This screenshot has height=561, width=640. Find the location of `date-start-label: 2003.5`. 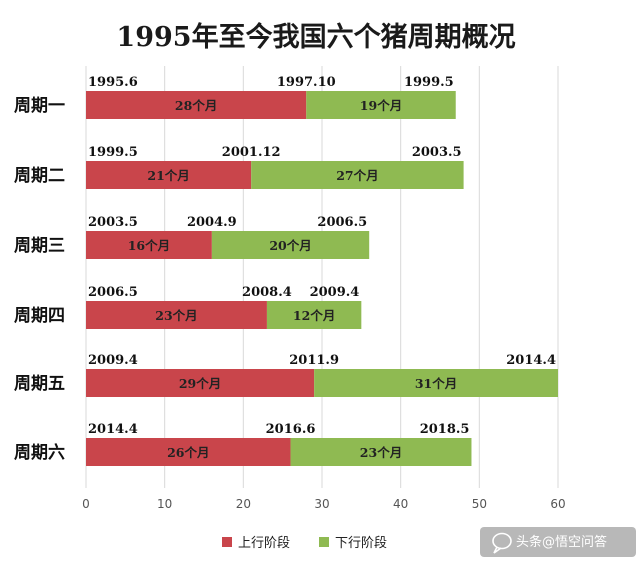

date-start-label: 2003.5 is located at coordinates (113, 222).